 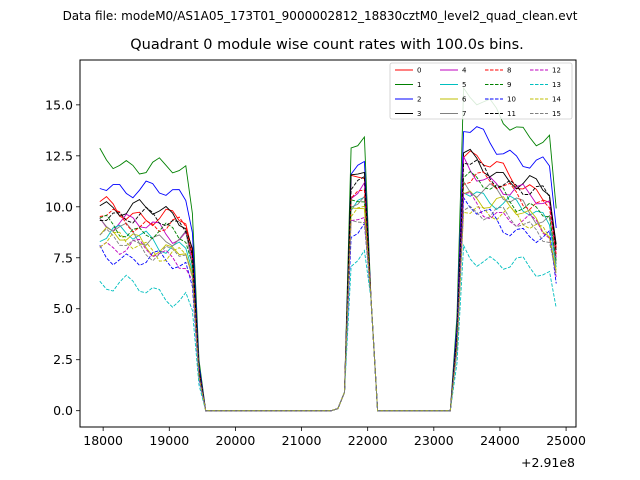 What do you see at coordinates (419, 71) in the screenshot?
I see `legend-label-0: 0` at bounding box center [419, 71].